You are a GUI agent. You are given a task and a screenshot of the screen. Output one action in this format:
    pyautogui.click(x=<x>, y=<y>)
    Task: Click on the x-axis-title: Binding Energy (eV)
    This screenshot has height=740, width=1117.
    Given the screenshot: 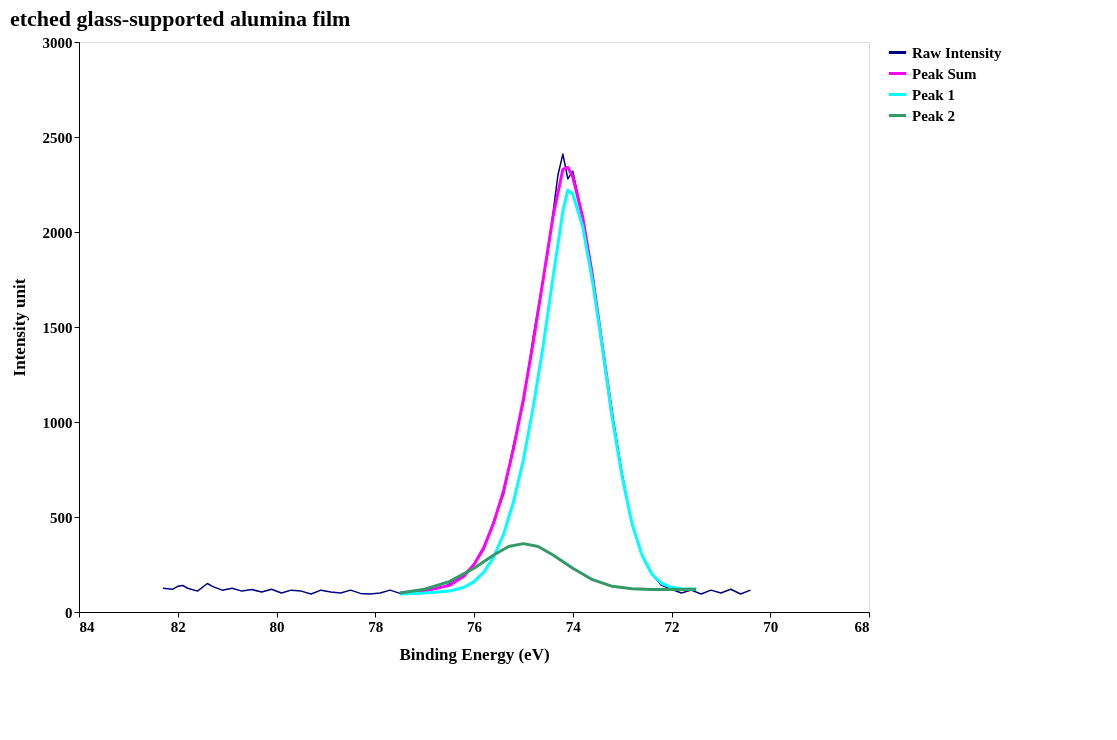 What is the action you would take?
    pyautogui.click(x=474, y=654)
    